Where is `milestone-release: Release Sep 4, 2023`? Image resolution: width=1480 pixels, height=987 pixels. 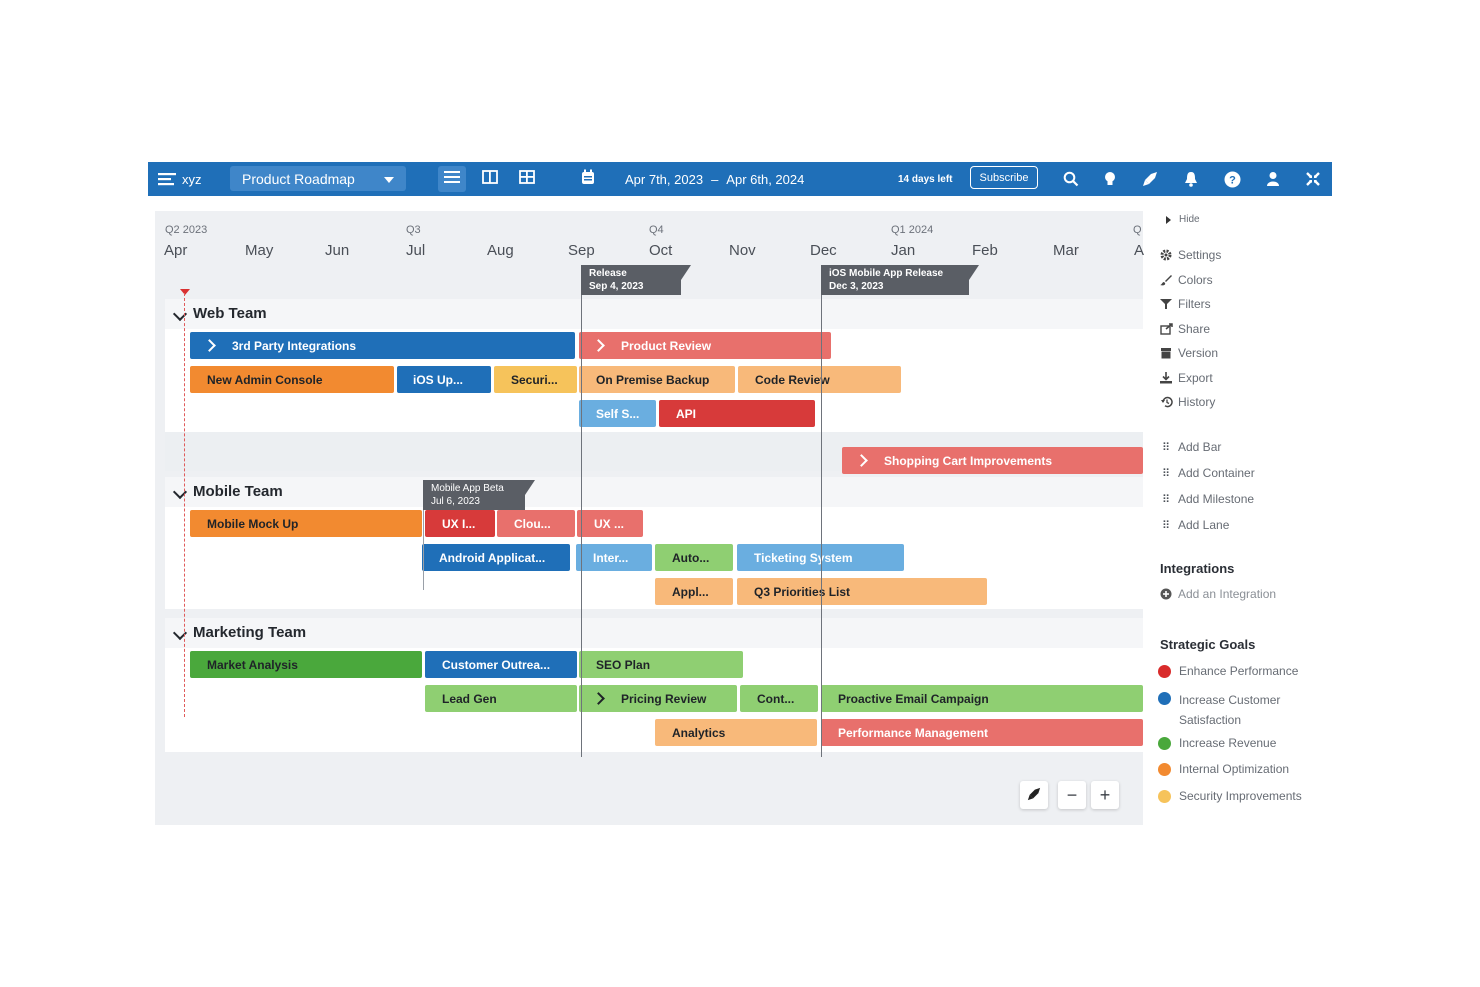
milestone-release: Release Sep 4, 2023 is located at coordinates (636, 280).